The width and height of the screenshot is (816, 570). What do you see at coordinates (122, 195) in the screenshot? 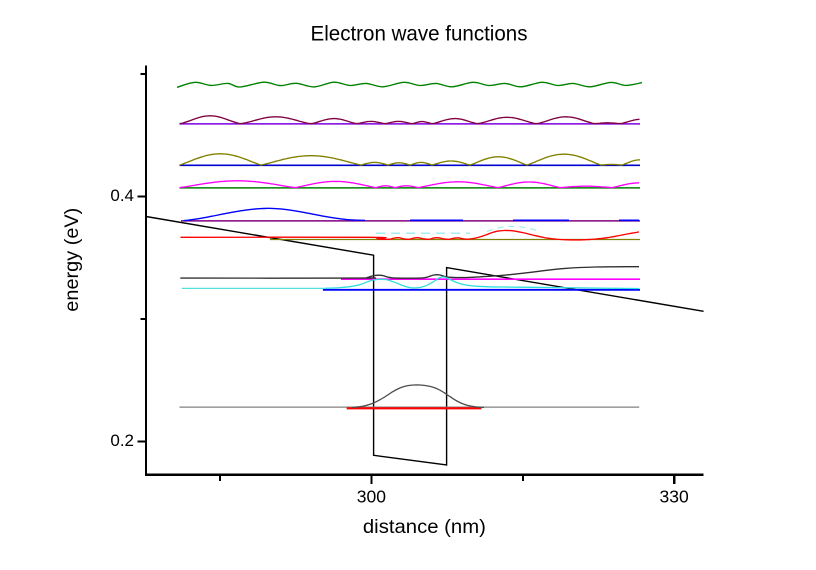
I see `svg-text: 0.4` at bounding box center [122, 195].